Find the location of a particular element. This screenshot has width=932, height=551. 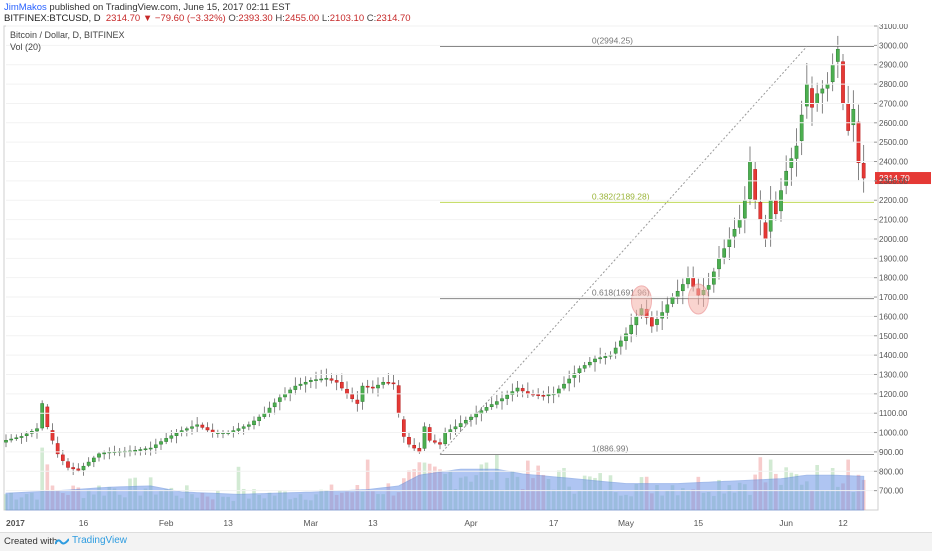

tradingview-brand: TradingView is located at coordinates (100, 540).